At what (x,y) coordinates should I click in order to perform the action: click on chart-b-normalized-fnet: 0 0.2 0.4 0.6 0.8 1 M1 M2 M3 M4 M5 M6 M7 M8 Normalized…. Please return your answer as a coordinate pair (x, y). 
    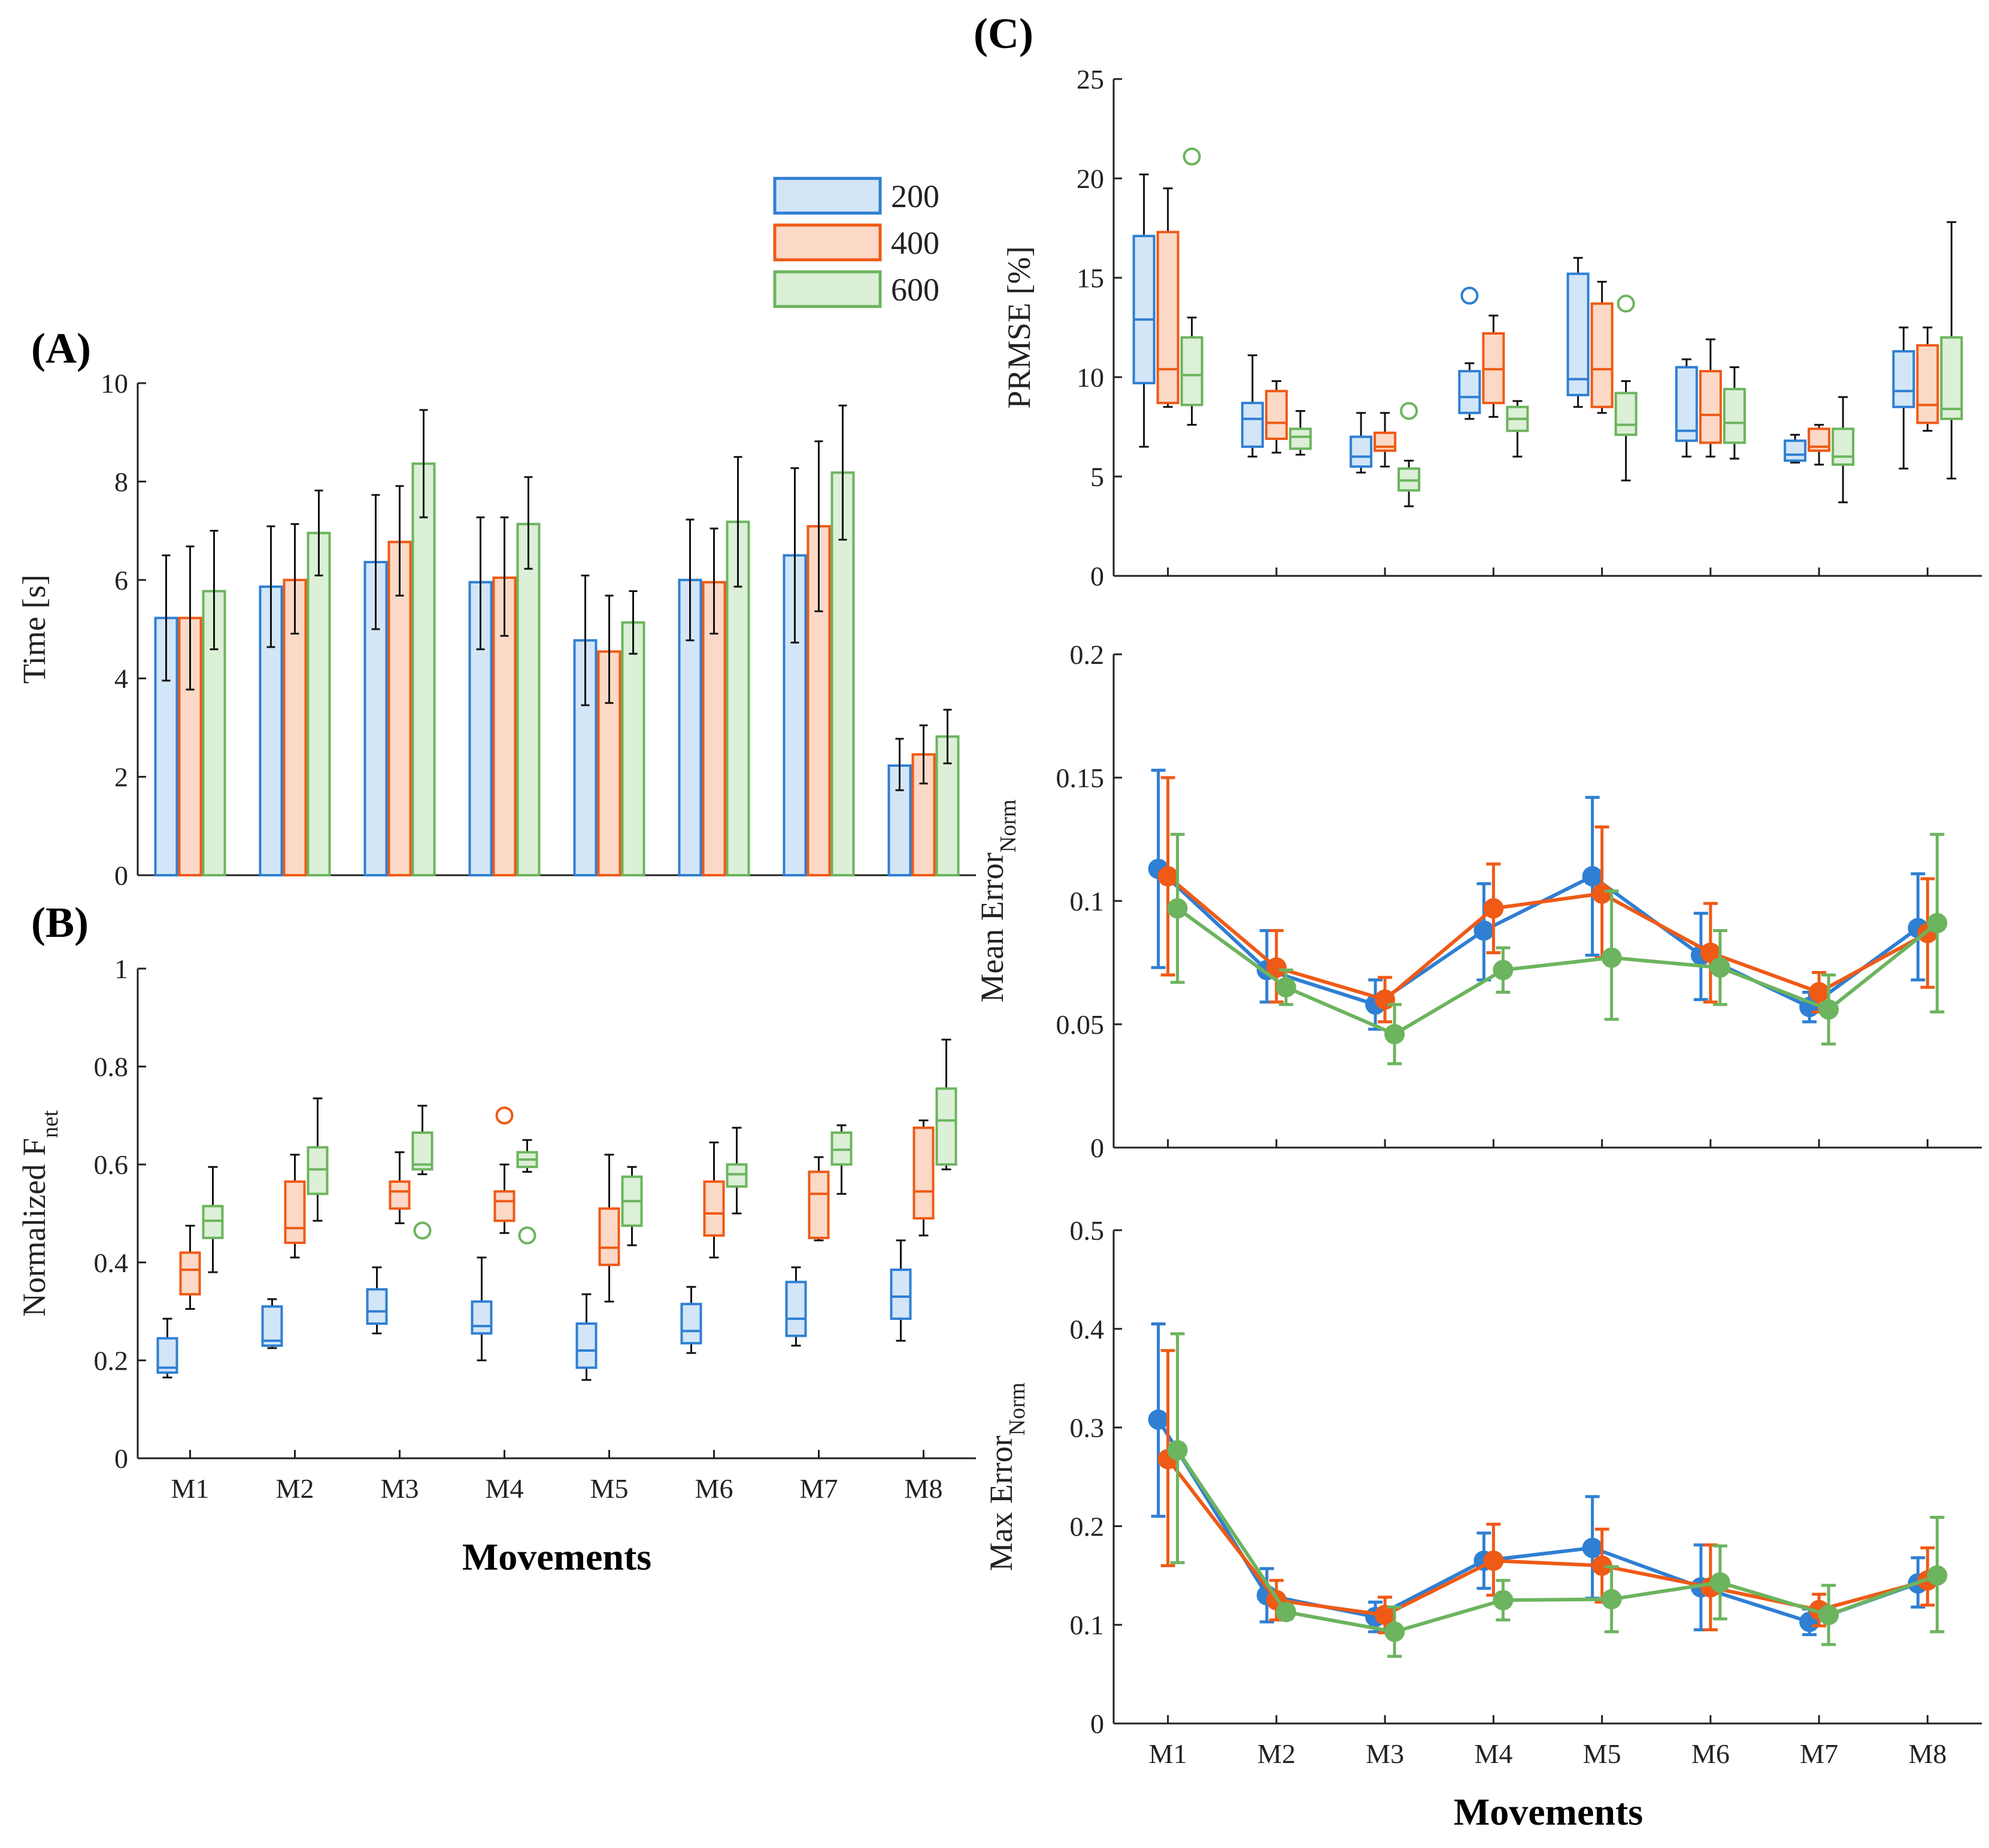
    Looking at the image, I should click on (496, 1229).